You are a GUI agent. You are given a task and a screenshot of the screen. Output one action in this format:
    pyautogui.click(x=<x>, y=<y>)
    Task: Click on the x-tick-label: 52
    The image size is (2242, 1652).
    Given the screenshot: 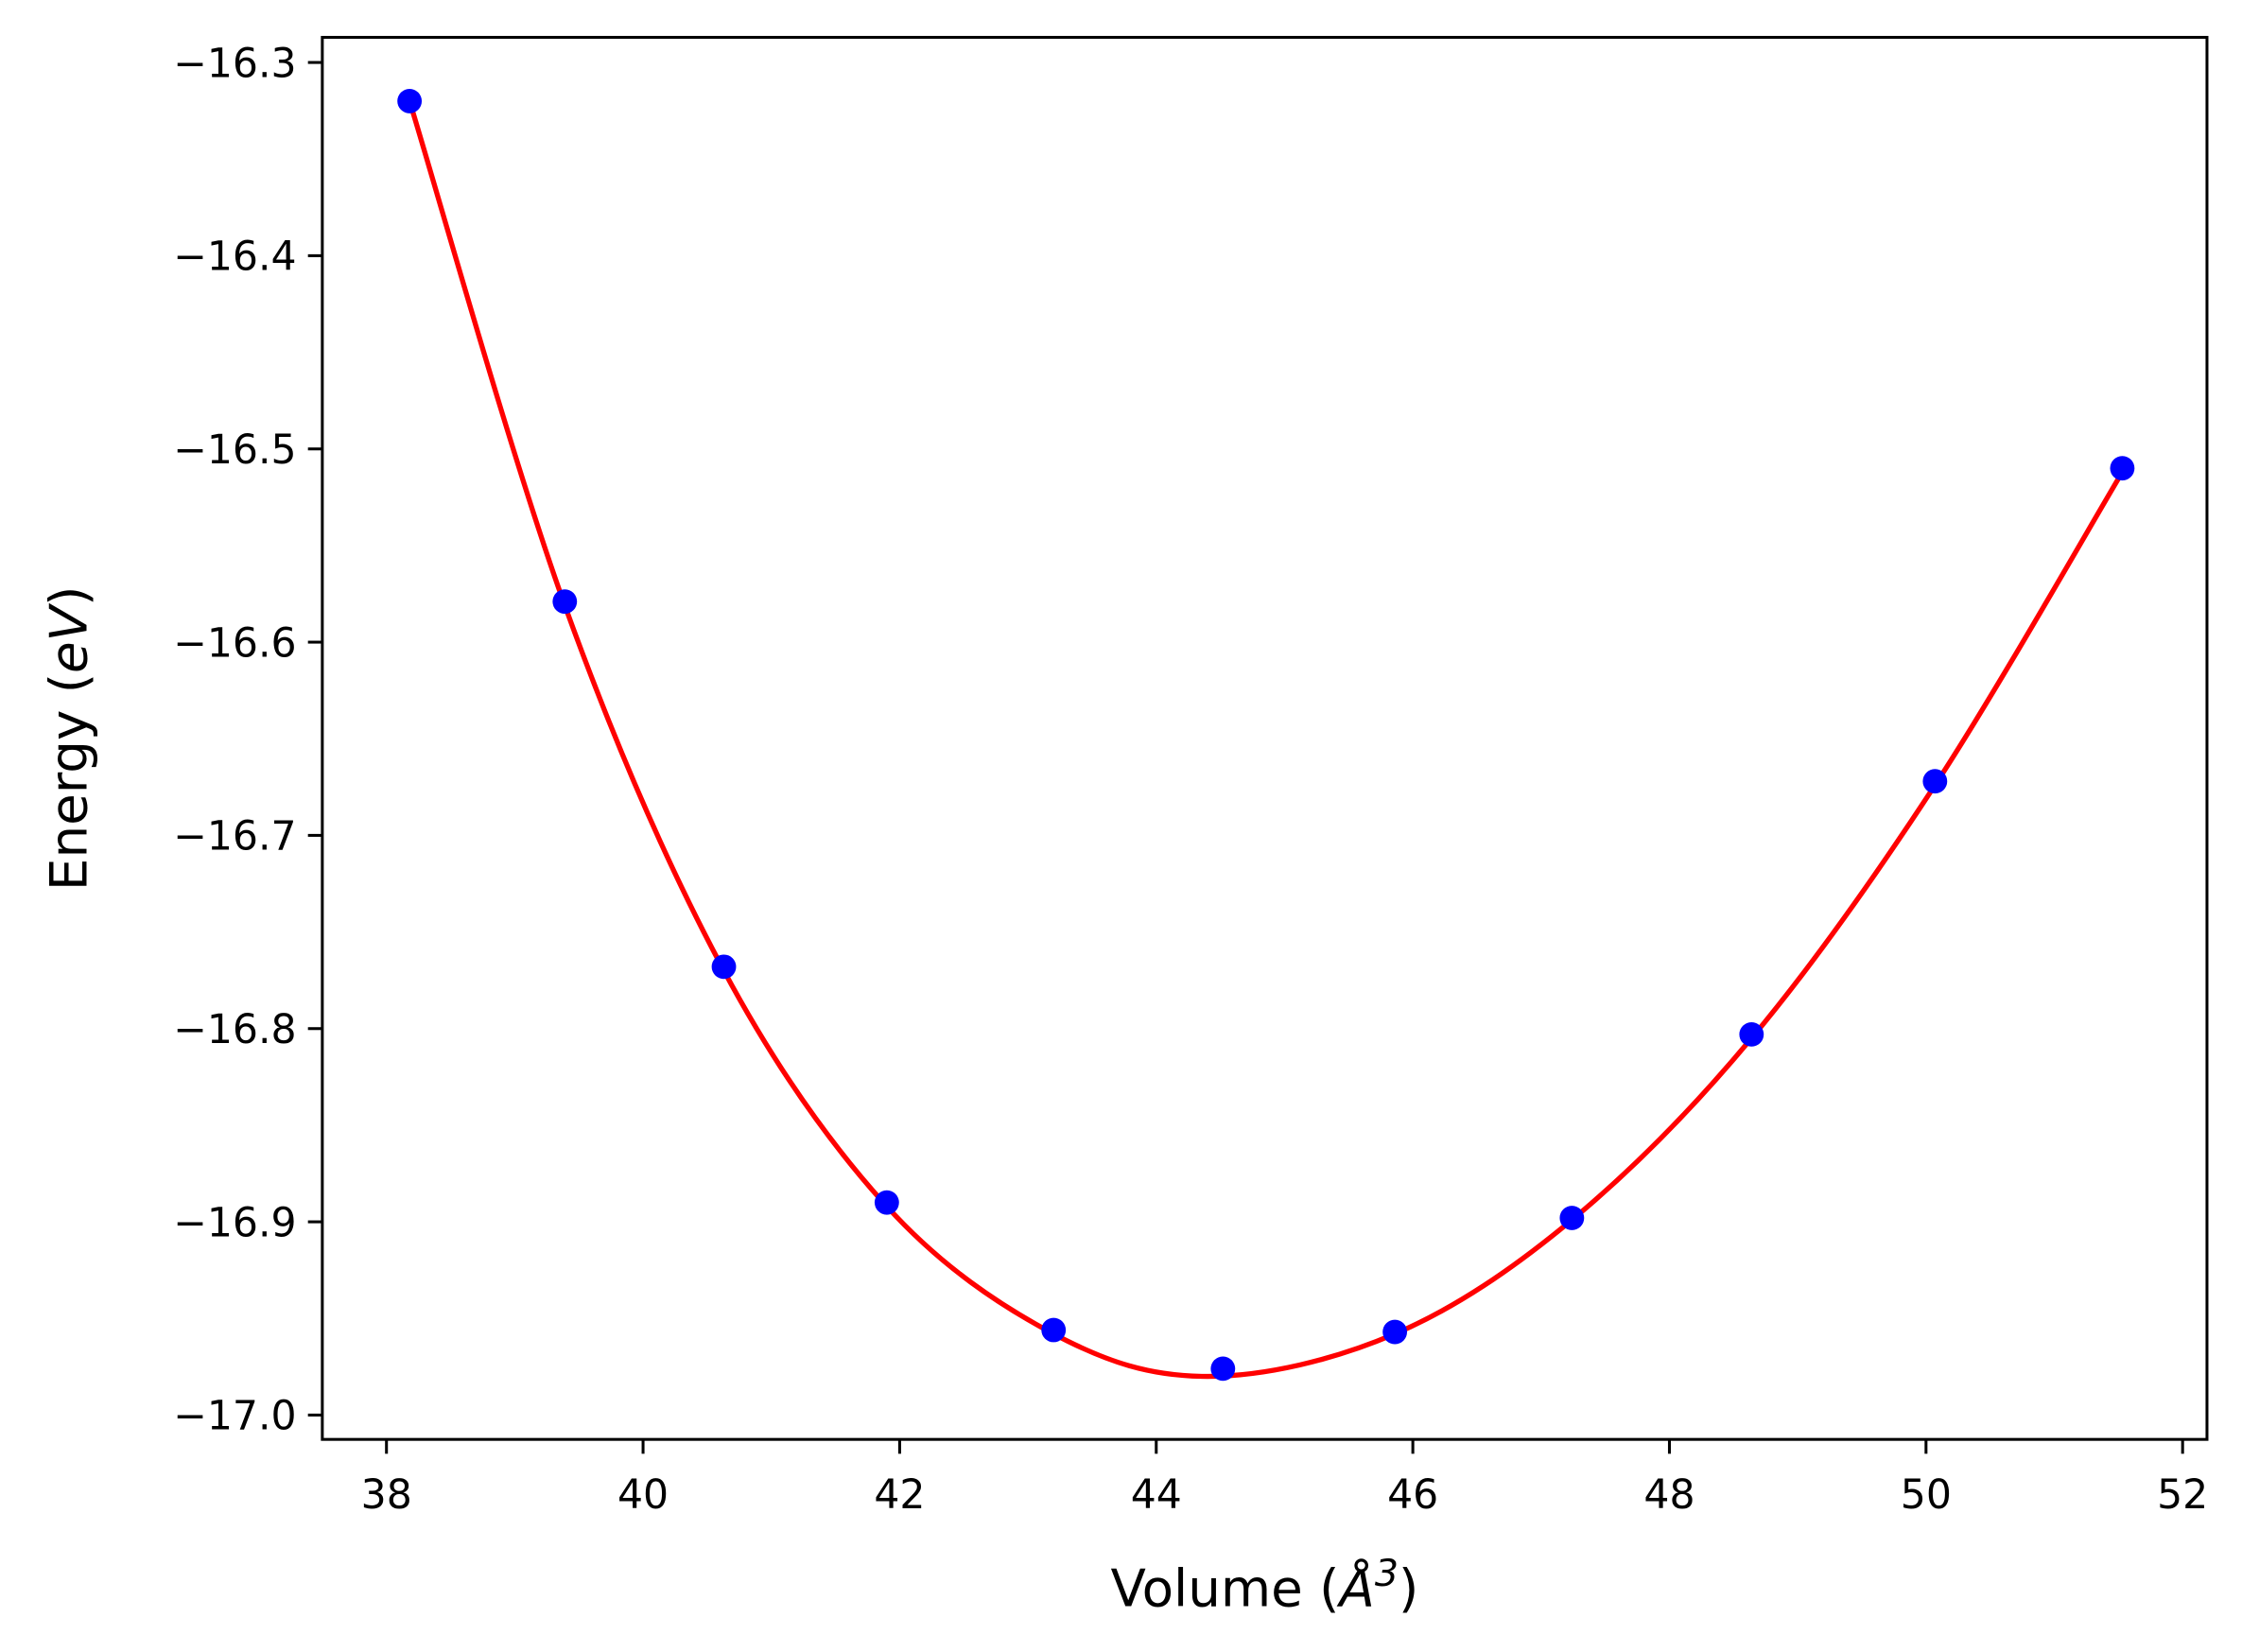 What is the action you would take?
    pyautogui.click(x=2182, y=1495)
    